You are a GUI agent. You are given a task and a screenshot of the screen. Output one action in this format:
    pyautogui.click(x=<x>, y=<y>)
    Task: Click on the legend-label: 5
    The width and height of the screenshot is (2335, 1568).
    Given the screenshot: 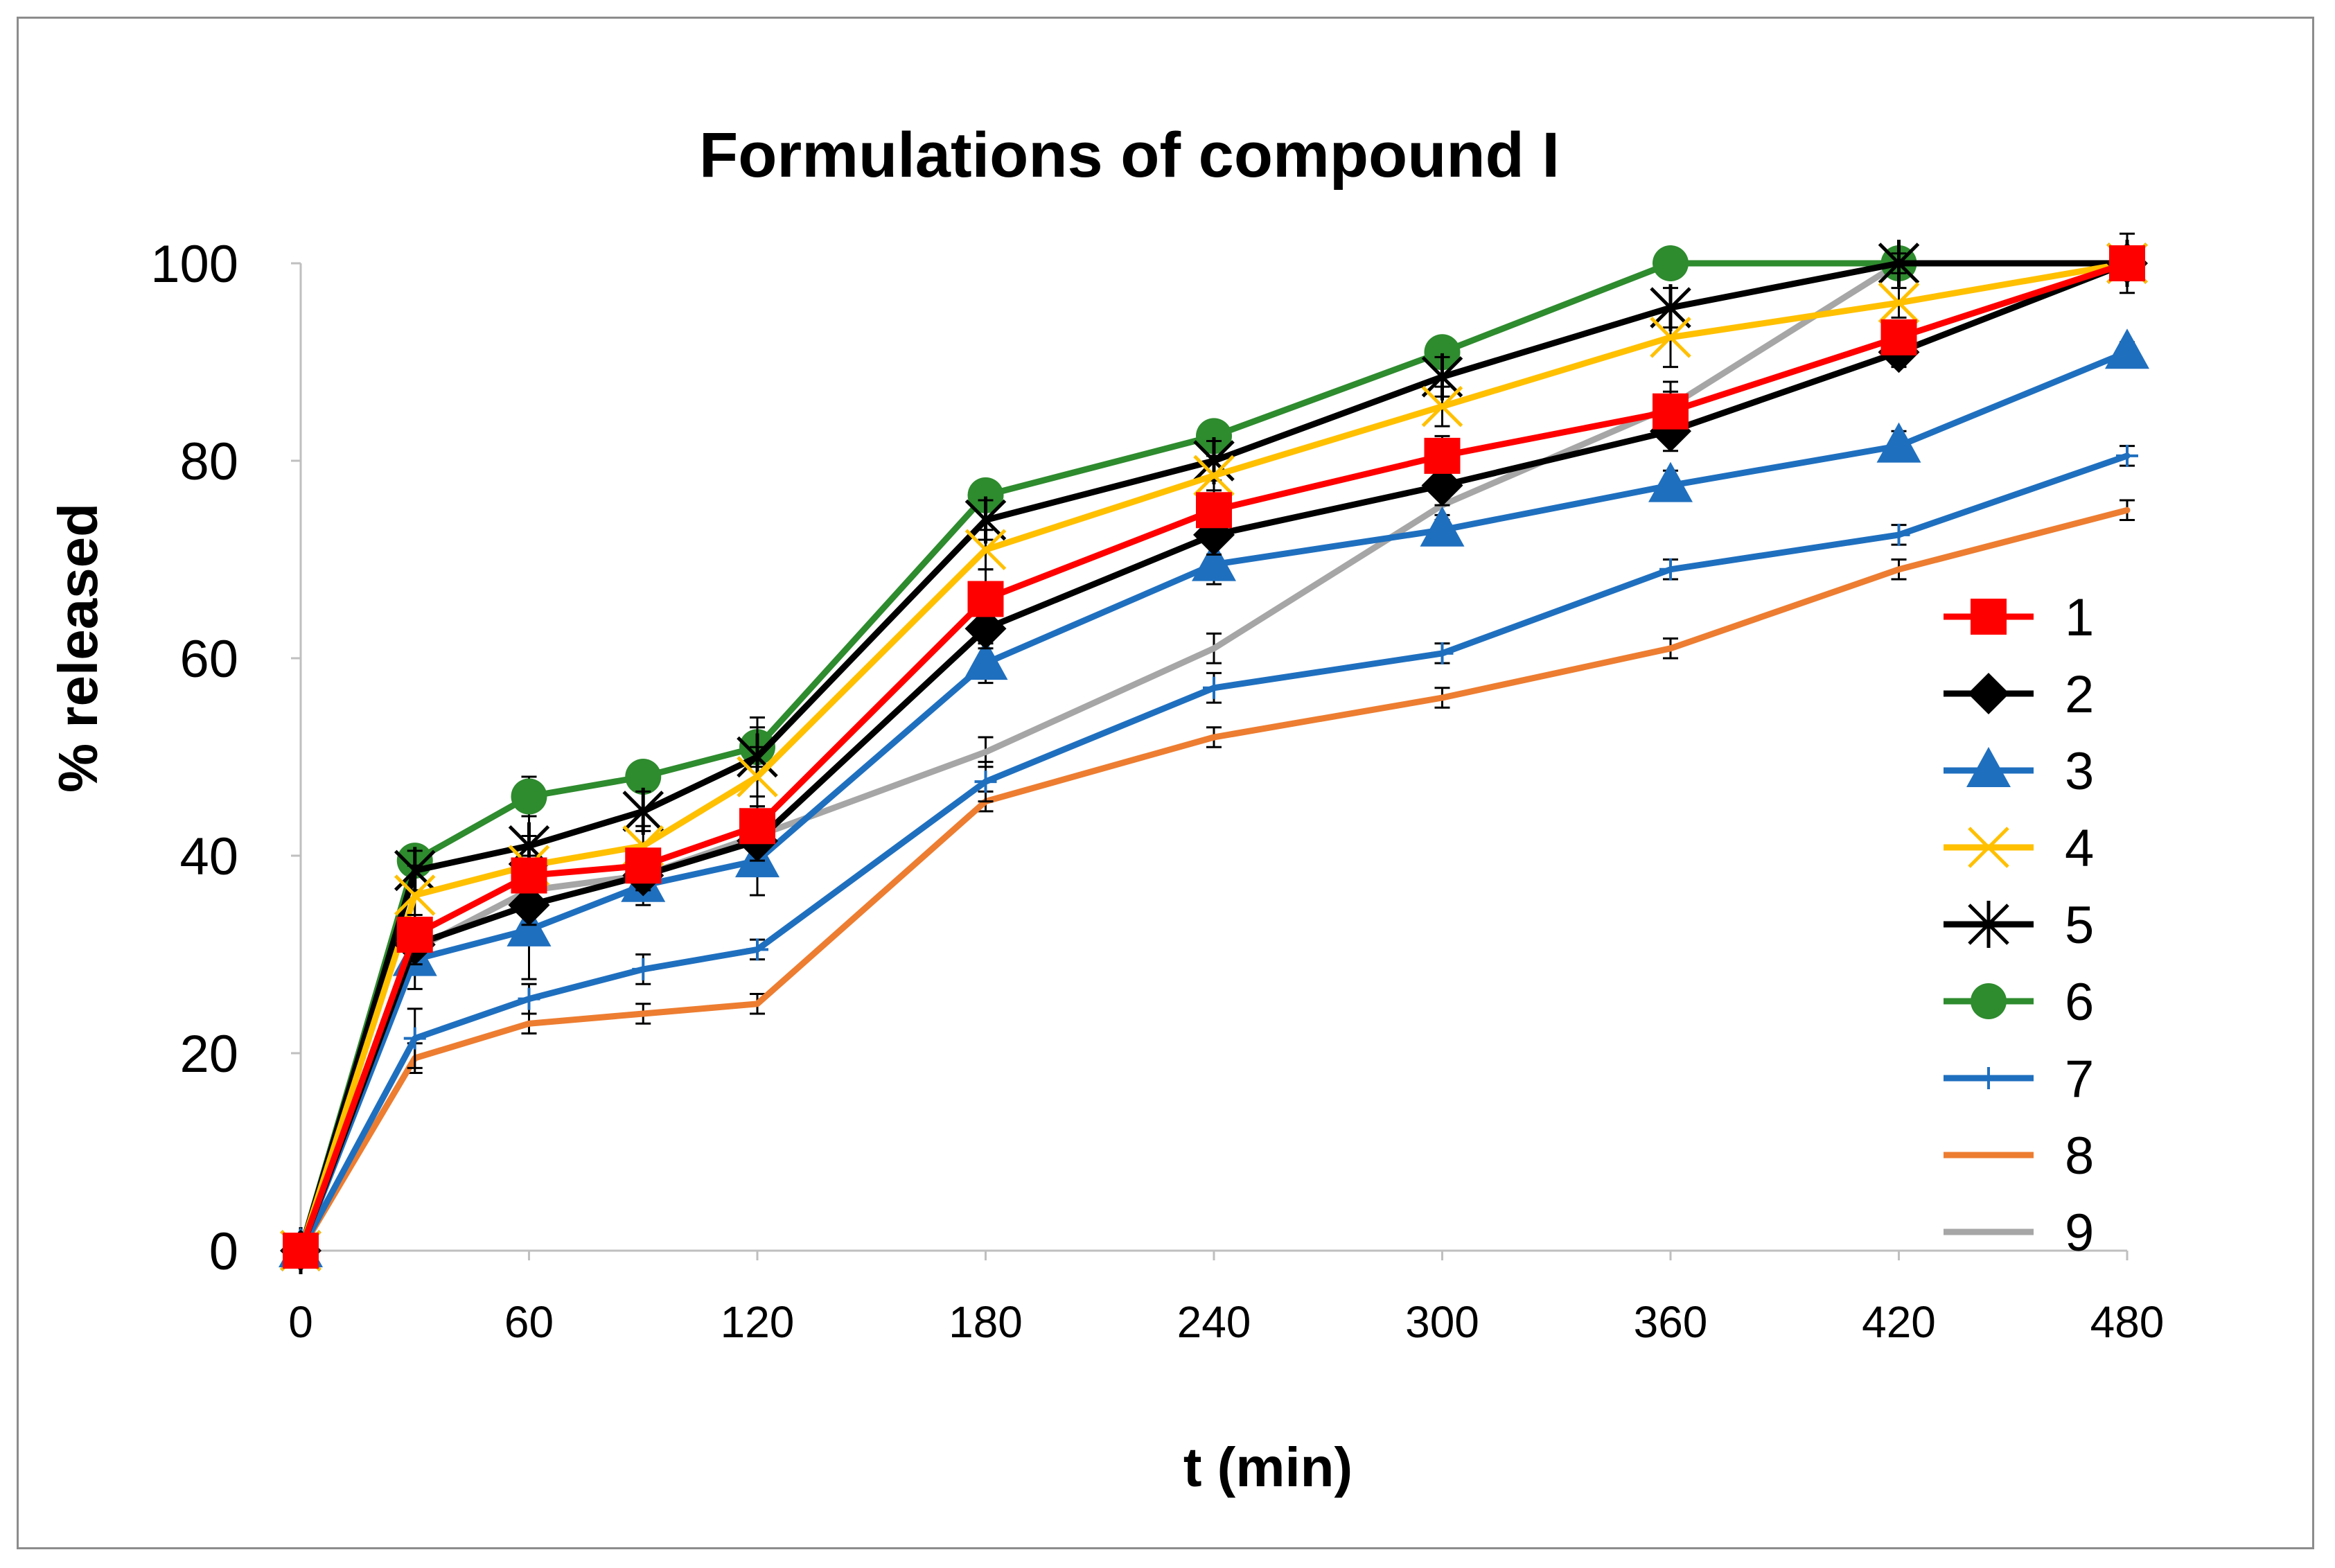 What is the action you would take?
    pyautogui.click(x=2079, y=925)
    